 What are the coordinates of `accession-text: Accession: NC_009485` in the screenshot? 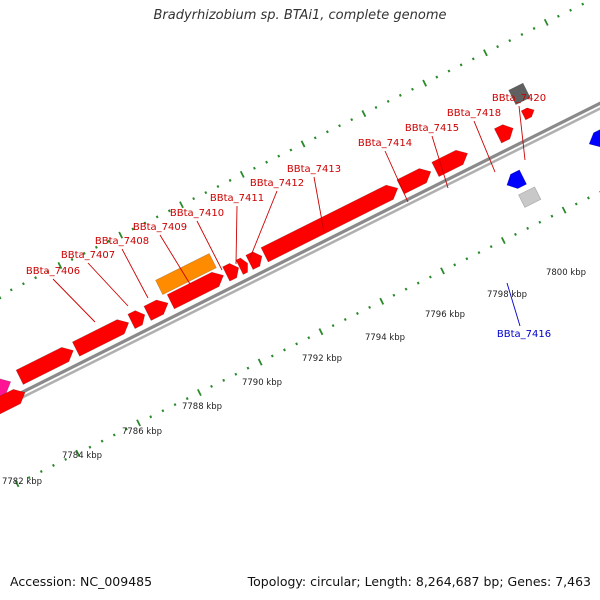 It's located at (81, 581).